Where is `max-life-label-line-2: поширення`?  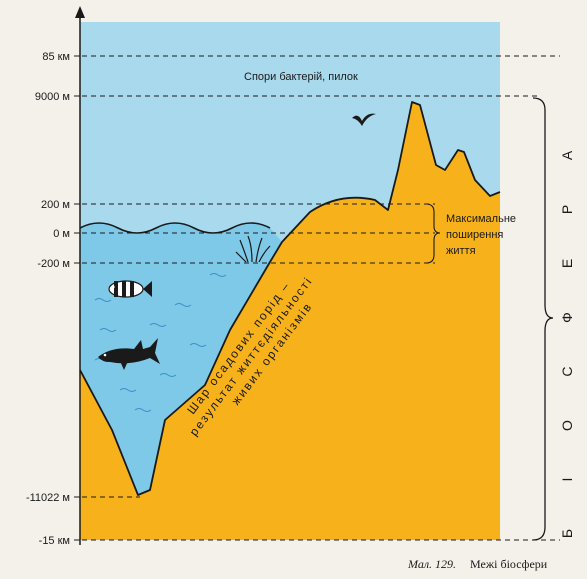 max-life-label-line-2: поширення is located at coordinates (474, 235).